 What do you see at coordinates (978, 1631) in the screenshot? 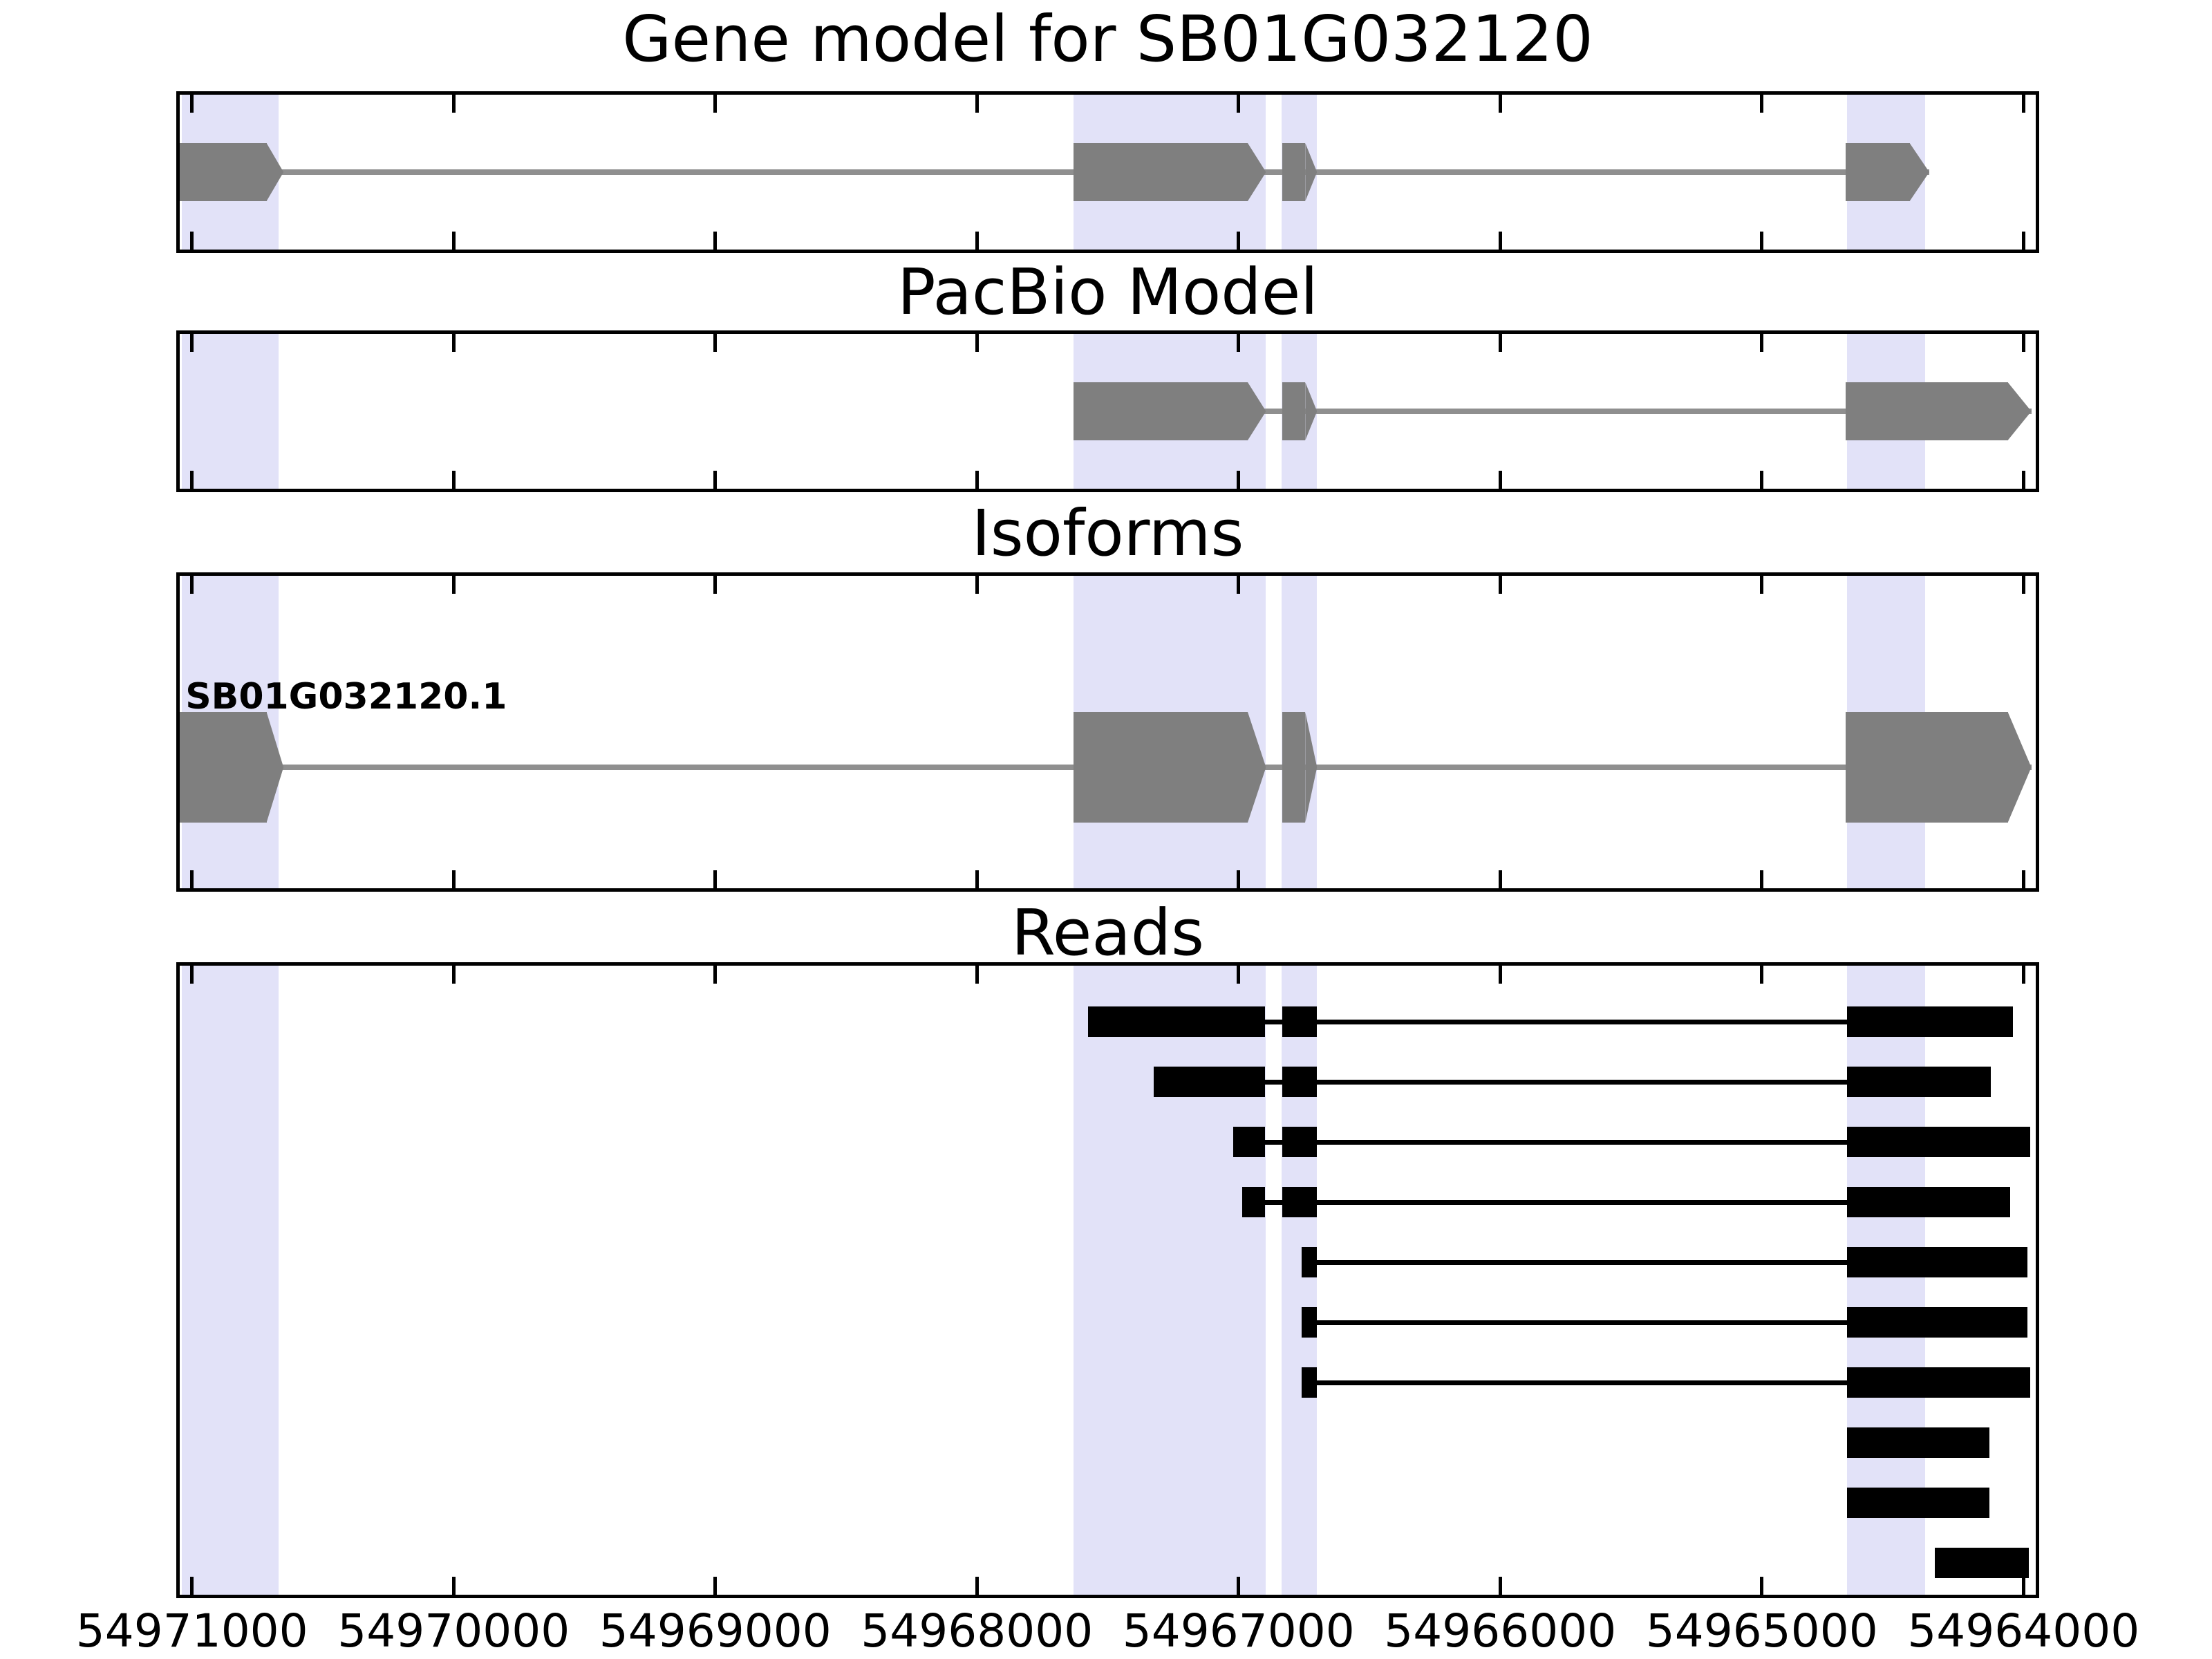
I see `x-tick-label: 54968000` at bounding box center [978, 1631].